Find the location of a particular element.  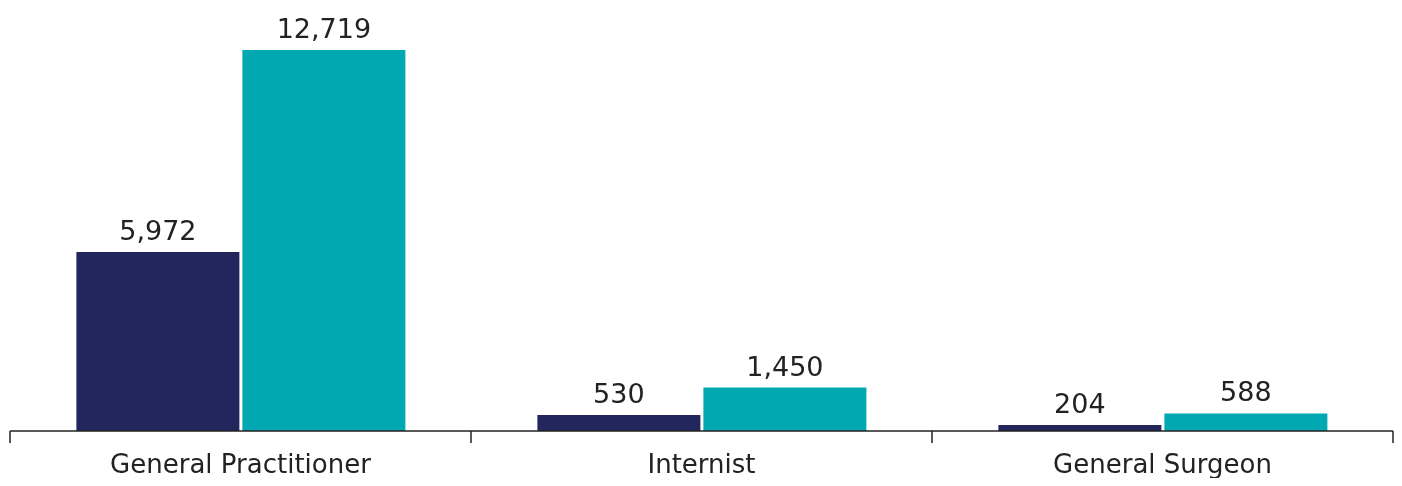

x-tick-label: Internist is located at coordinates (701, 464).